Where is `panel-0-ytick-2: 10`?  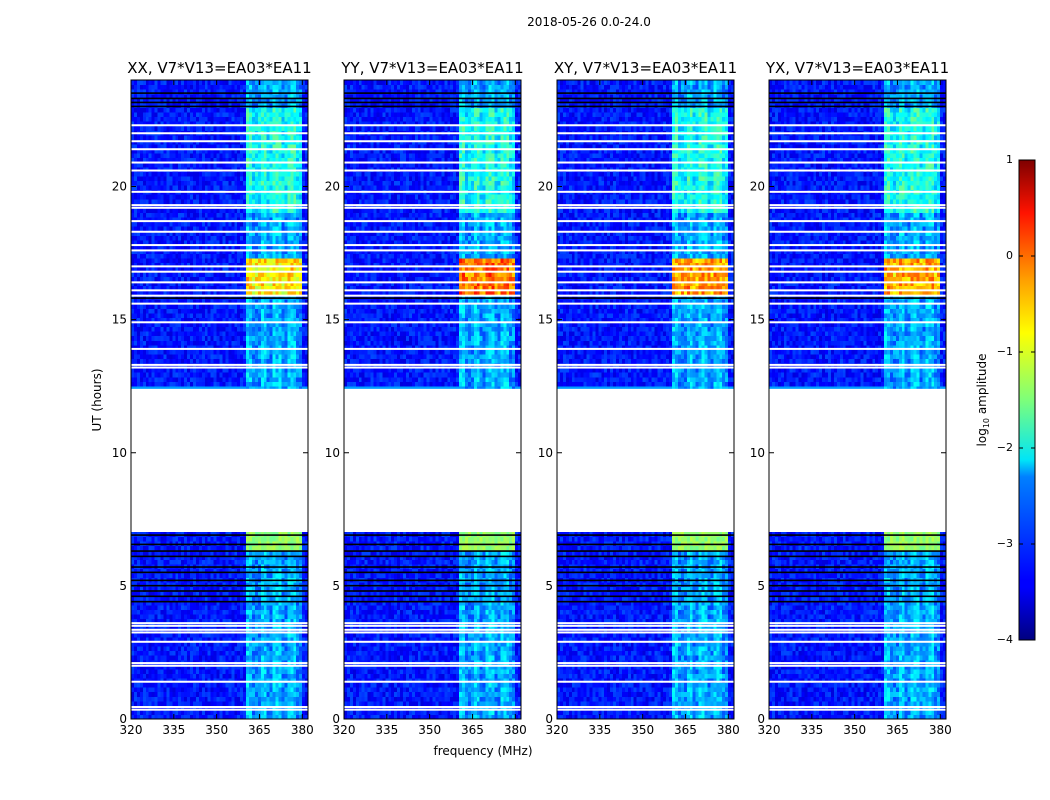
panel-0-ytick-2: 10 is located at coordinates (119, 453).